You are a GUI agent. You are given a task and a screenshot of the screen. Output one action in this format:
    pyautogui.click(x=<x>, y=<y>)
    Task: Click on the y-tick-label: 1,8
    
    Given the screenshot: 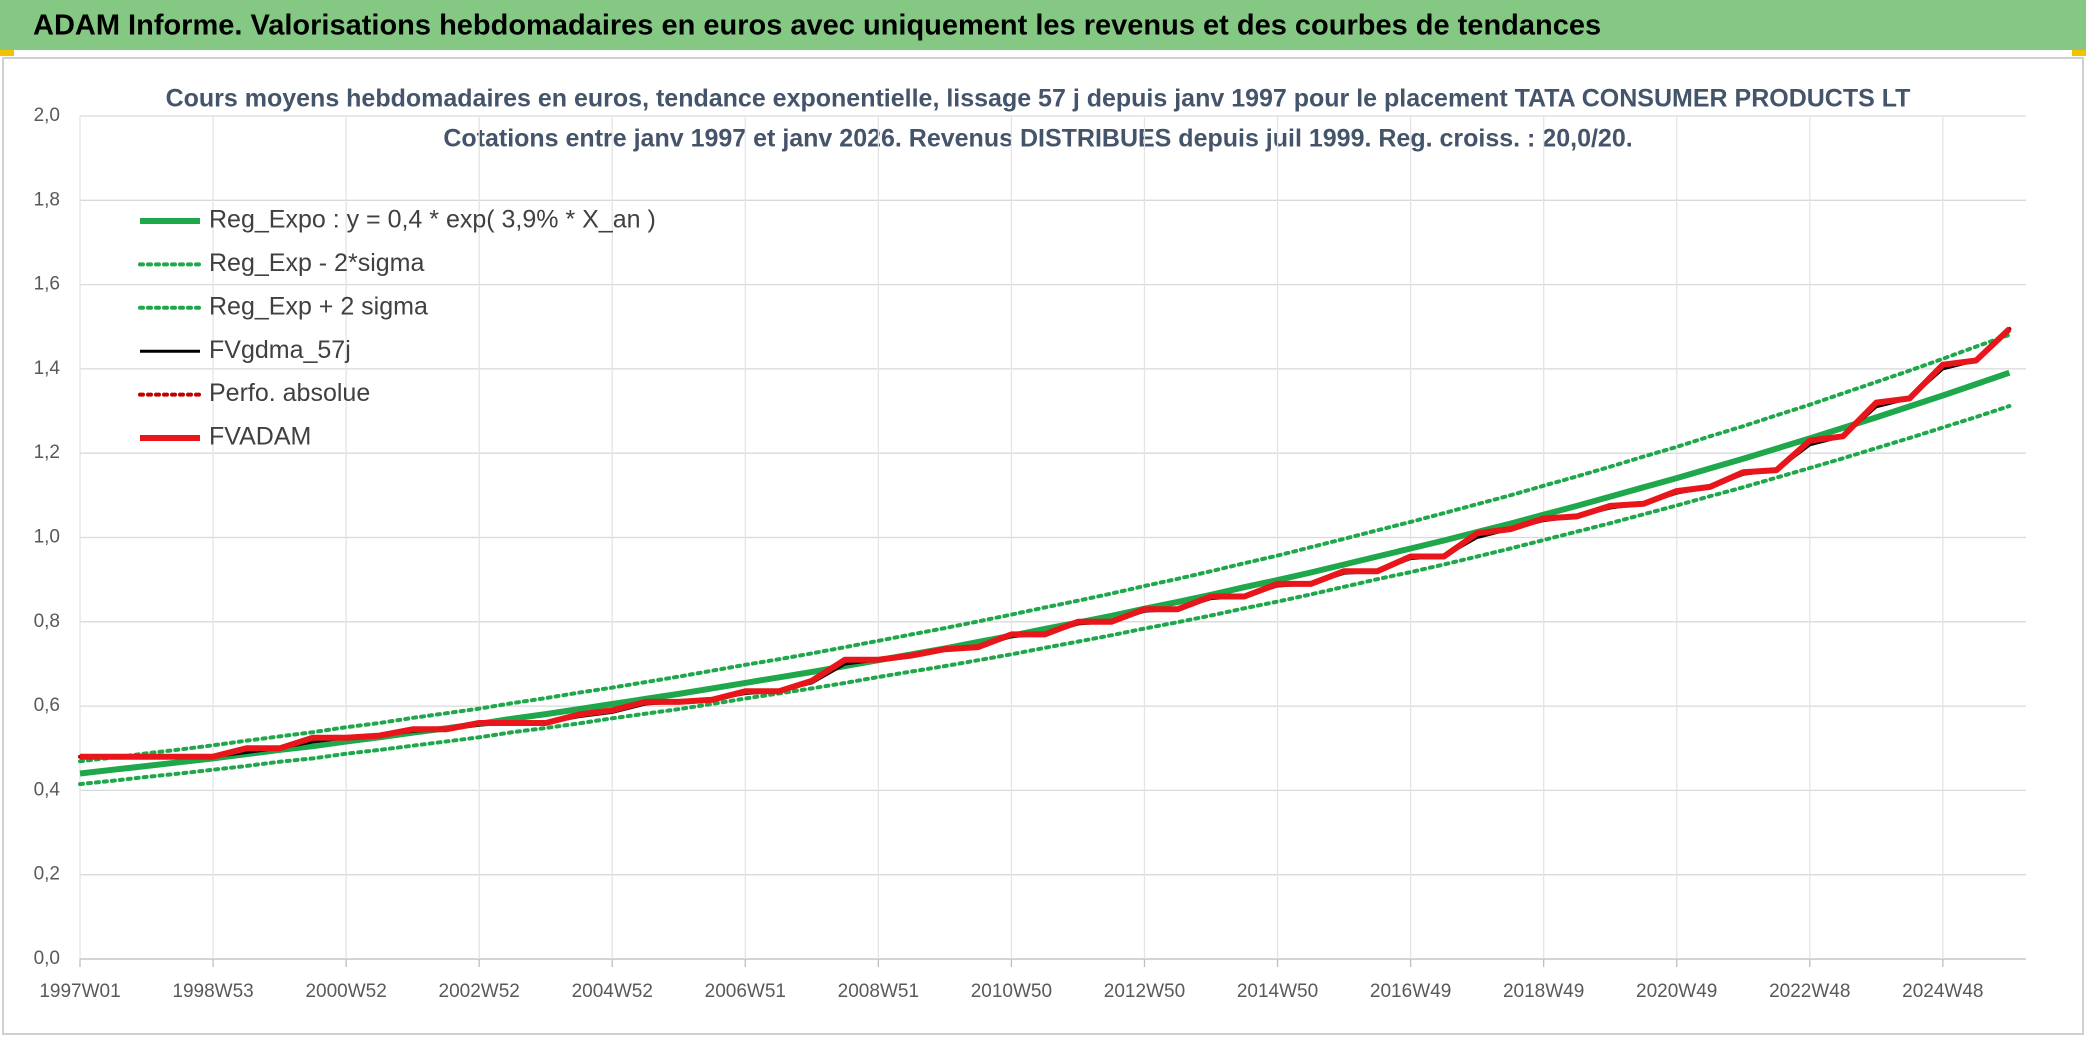 What is the action you would take?
    pyautogui.click(x=47, y=199)
    